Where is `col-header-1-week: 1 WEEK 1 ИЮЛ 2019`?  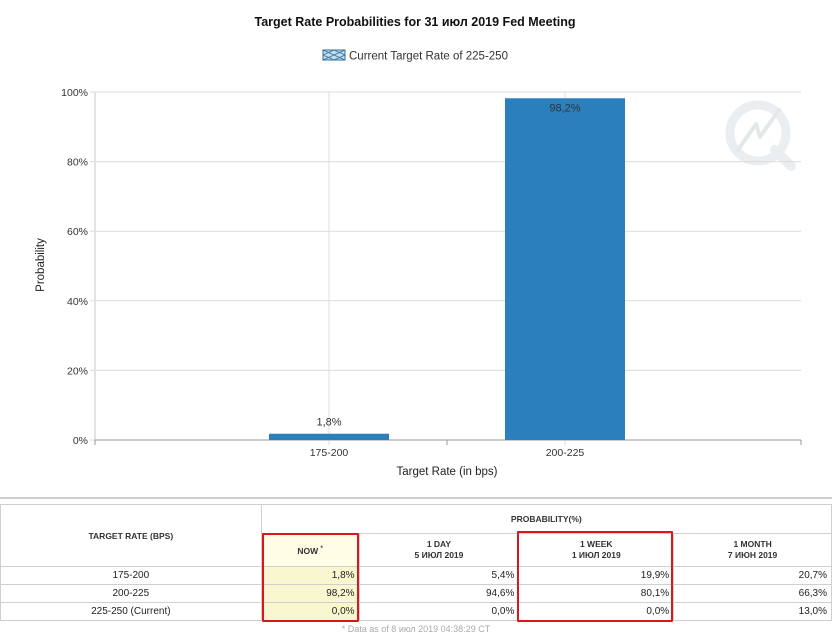
col-header-1-week: 1 WEEK 1 ИЮЛ 2019 is located at coordinates (596, 550).